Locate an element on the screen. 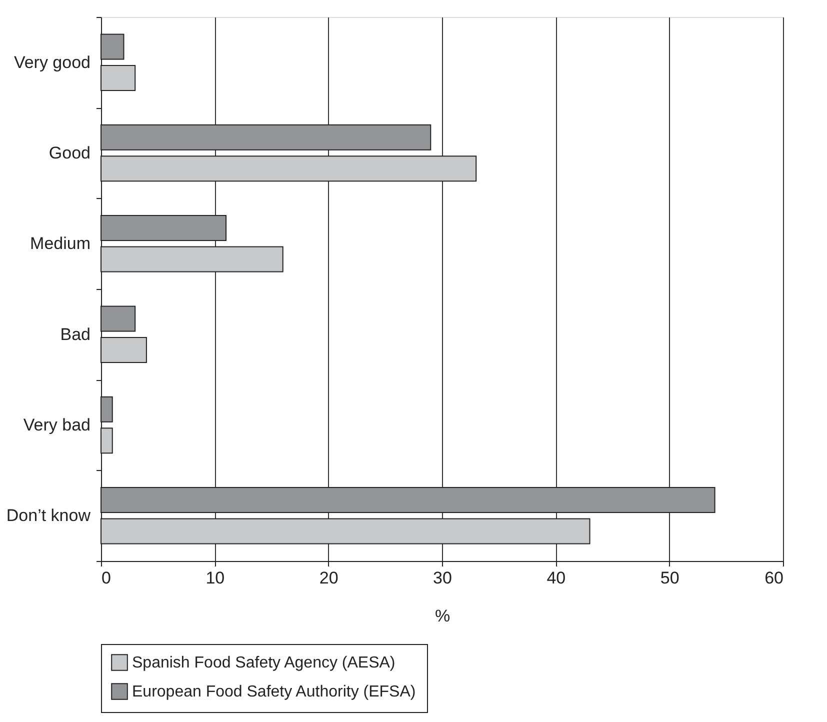 This screenshot has height=722, width=827. x-tick-label: 60 is located at coordinates (774, 578).